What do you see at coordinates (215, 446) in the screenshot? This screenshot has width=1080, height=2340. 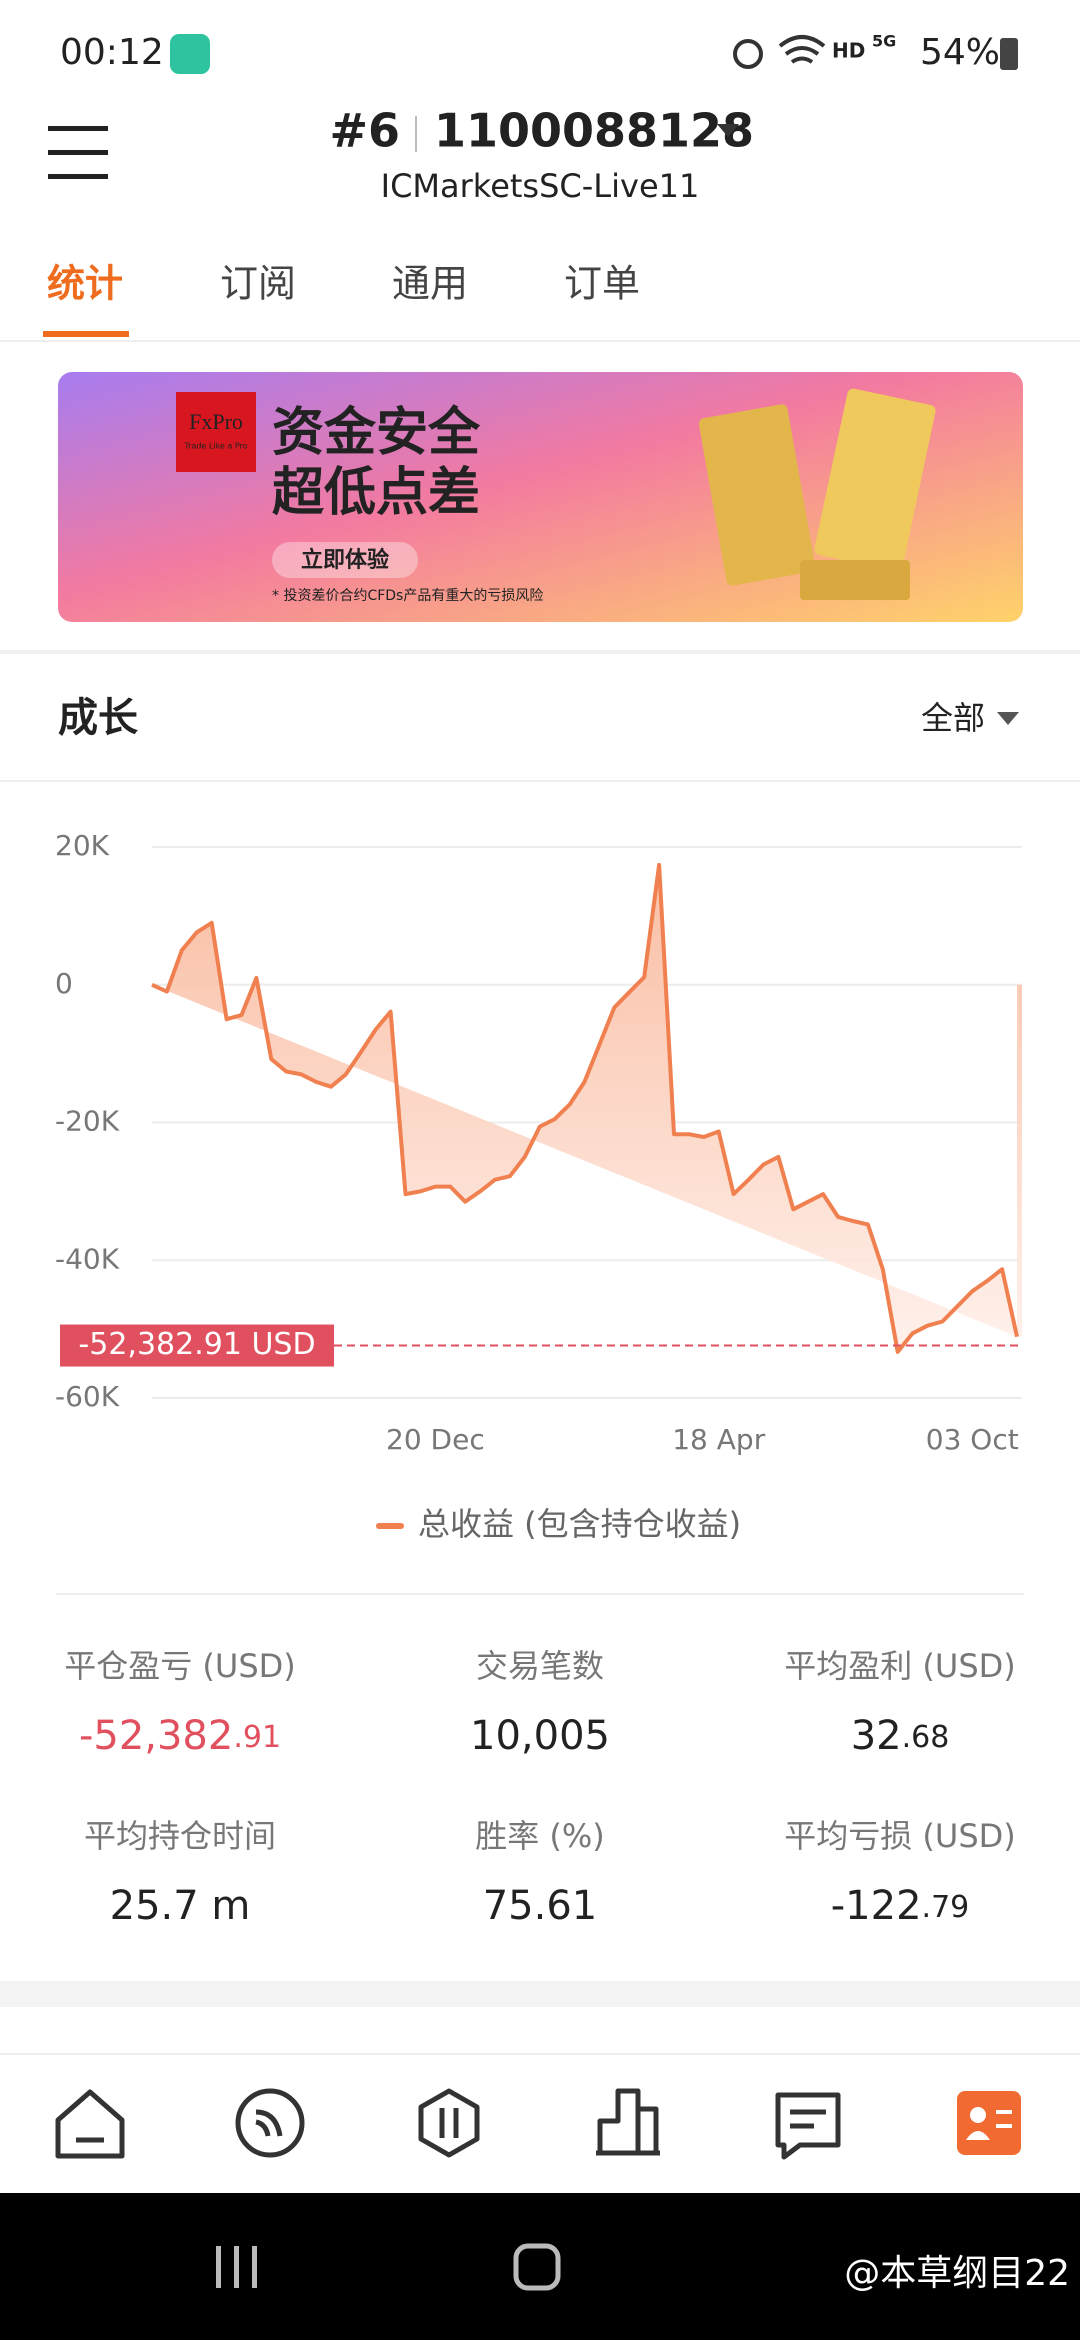 I see `banner-tagline: Trade Like a Pro` at bounding box center [215, 446].